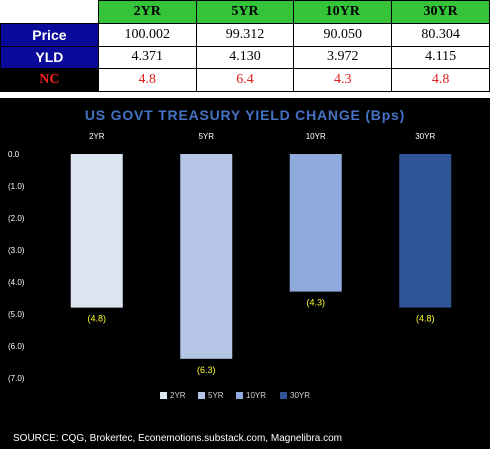 This screenshot has height=449, width=490. Describe the element at coordinates (201, 395) in the screenshot. I see `legend-swatch-5yr` at that location.